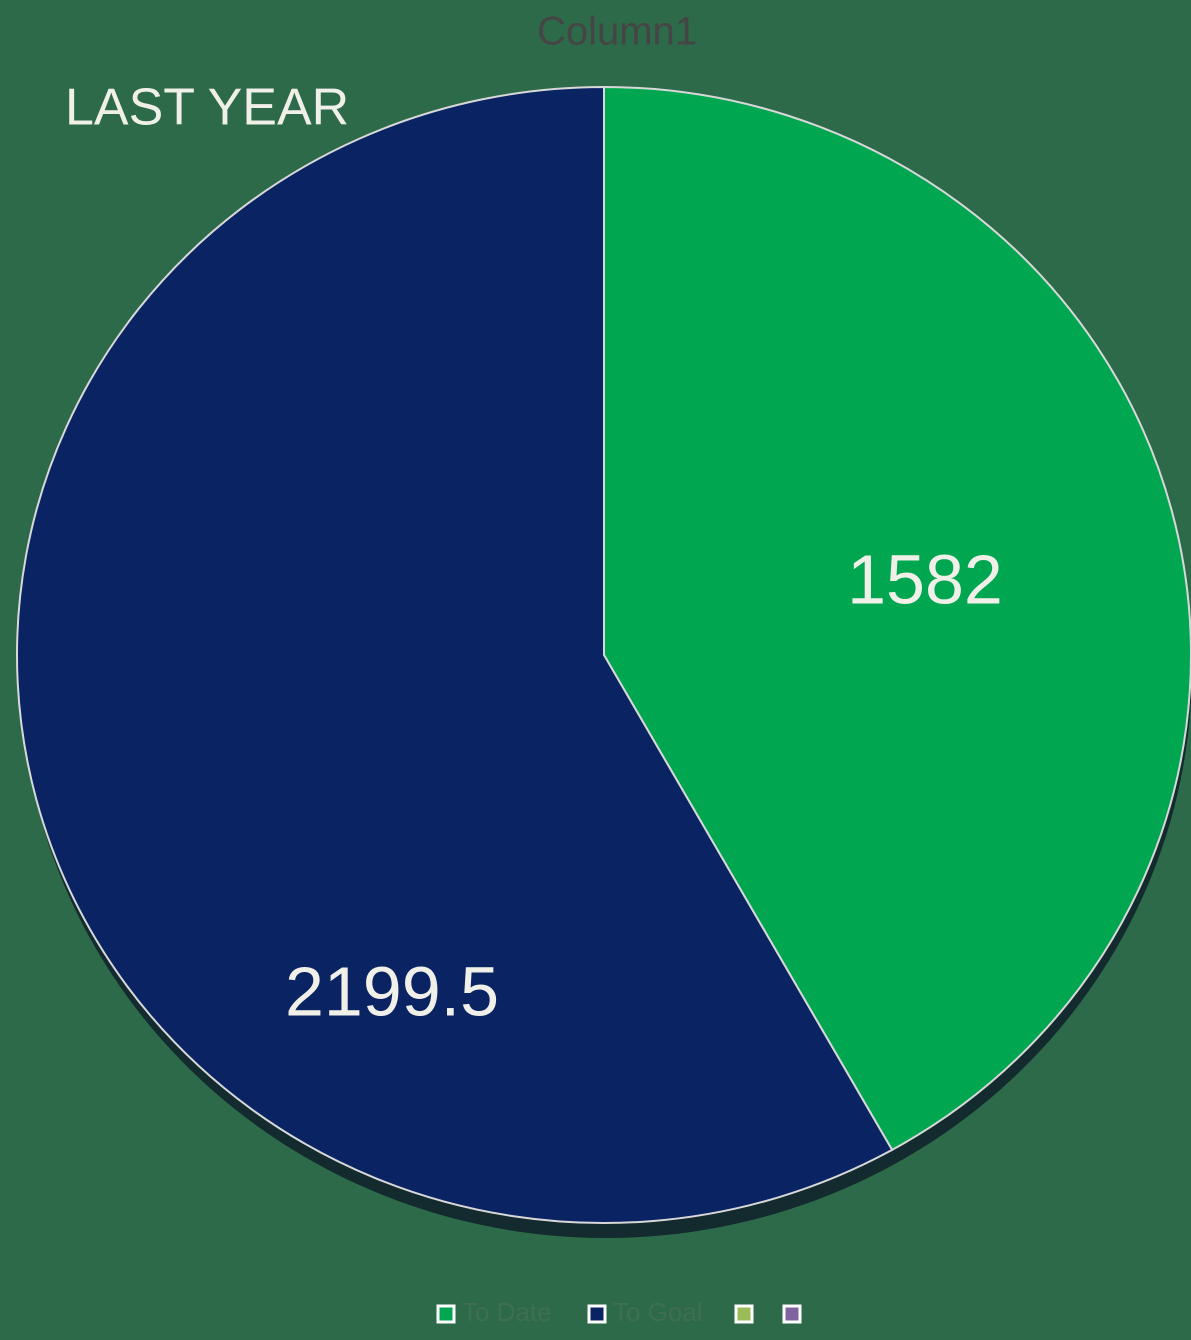 Image resolution: width=1191 pixels, height=1340 pixels. What do you see at coordinates (207, 108) in the screenshot?
I see `annotation: LAST YEAR` at bounding box center [207, 108].